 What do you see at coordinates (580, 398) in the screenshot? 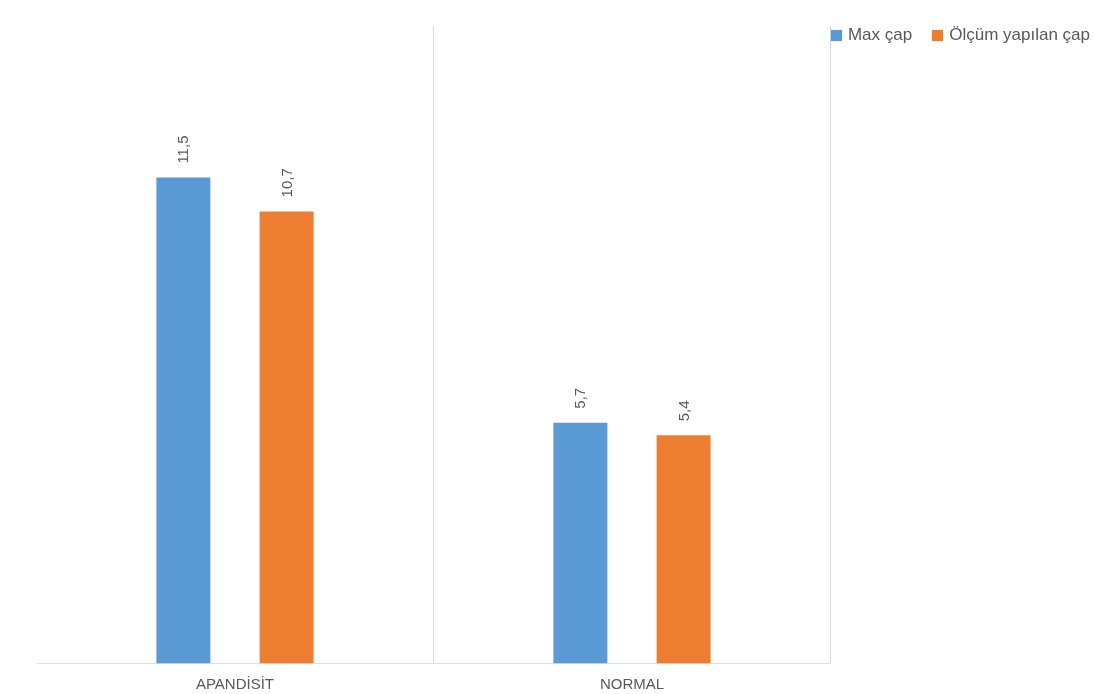
I see `data-label: 5,7` at bounding box center [580, 398].